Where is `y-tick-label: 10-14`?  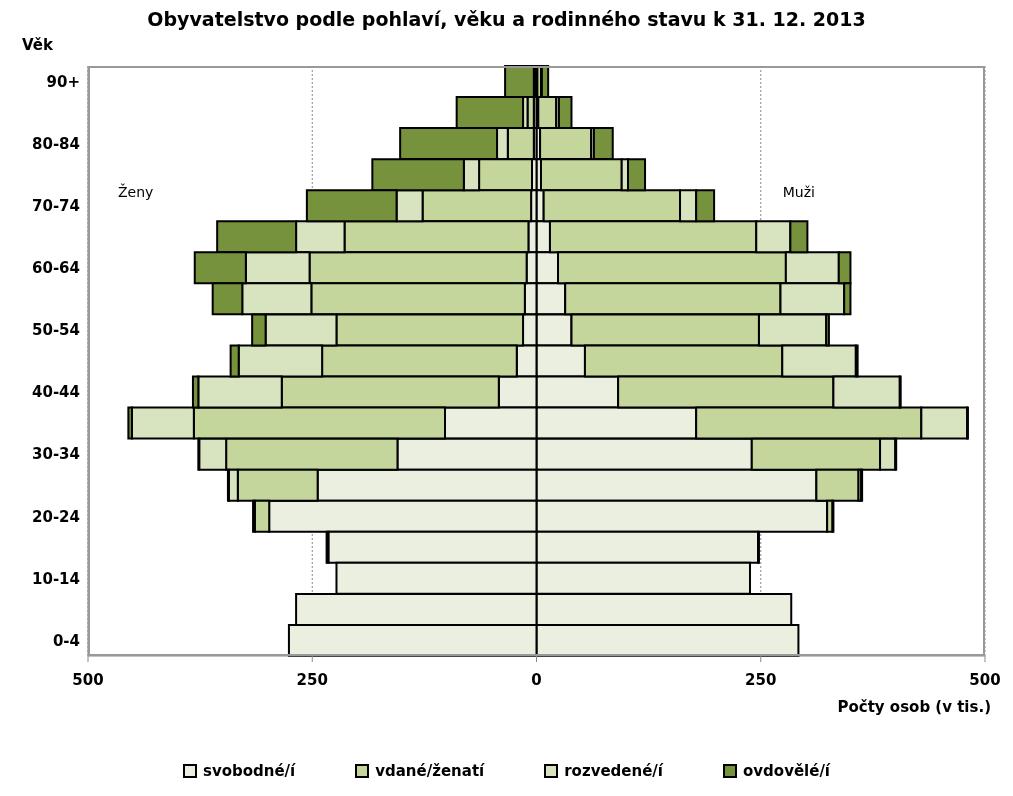
y-tick-label: 10-14 is located at coordinates (56, 578).